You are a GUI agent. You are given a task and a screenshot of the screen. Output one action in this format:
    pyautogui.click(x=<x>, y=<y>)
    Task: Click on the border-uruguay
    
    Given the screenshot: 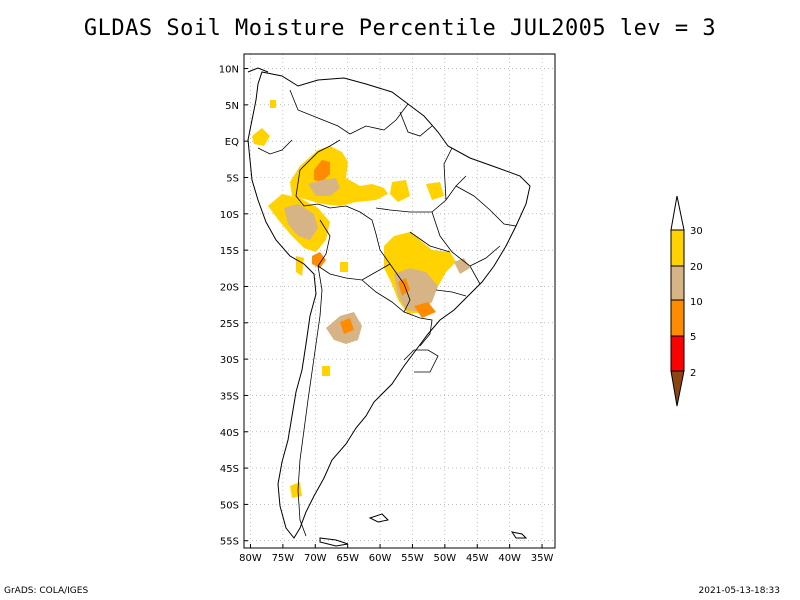 What is the action you would take?
    pyautogui.click(x=421, y=361)
    